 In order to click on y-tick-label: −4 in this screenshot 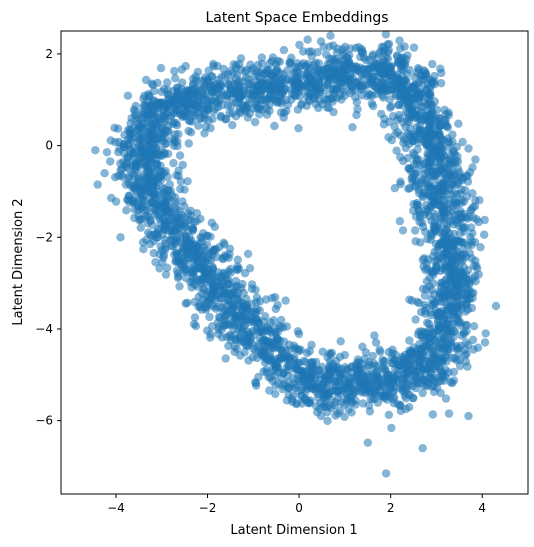, I will do `click(44, 329)`.